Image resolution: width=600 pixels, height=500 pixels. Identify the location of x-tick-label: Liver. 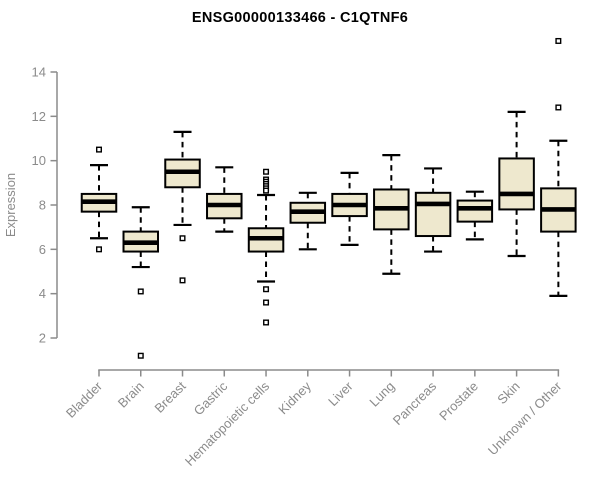
(340, 393).